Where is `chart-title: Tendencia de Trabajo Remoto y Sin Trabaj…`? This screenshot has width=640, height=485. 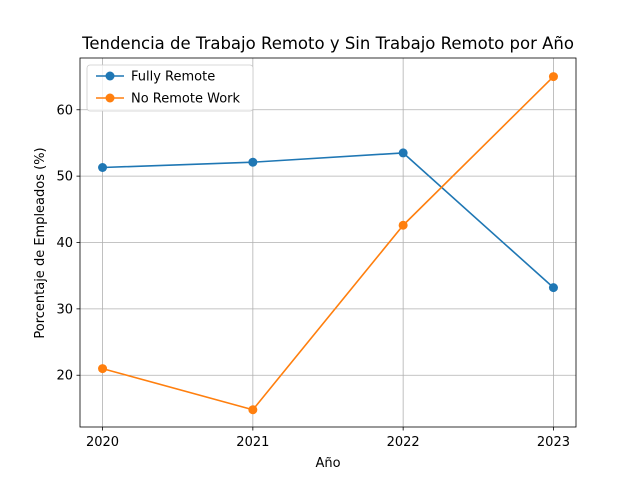 chart-title: Tendencia de Trabajo Remoto y Sin Trabaj… is located at coordinates (327, 43).